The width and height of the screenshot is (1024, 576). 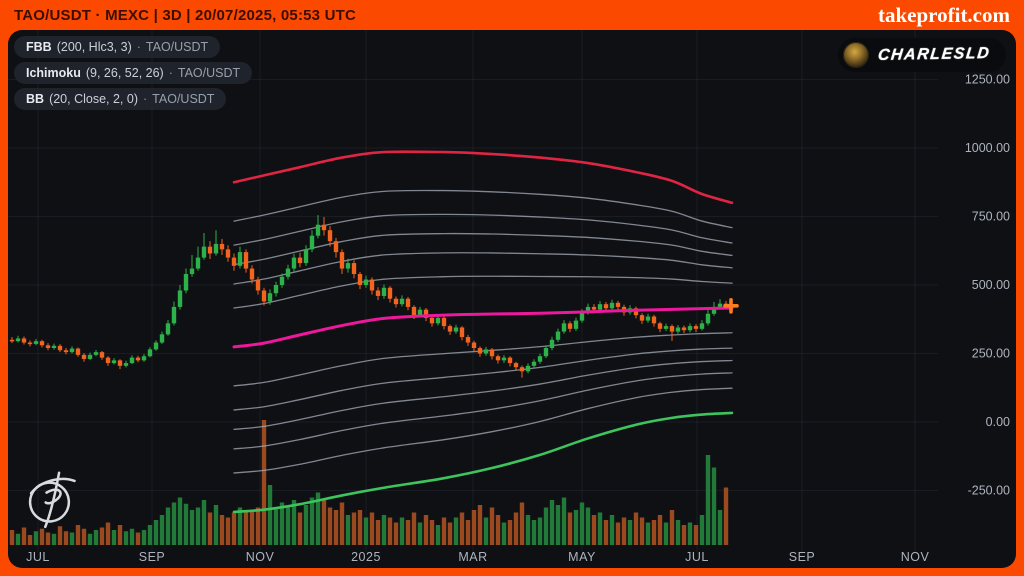 What do you see at coordinates (731, 306) in the screenshot?
I see `last-price-marker` at bounding box center [731, 306].